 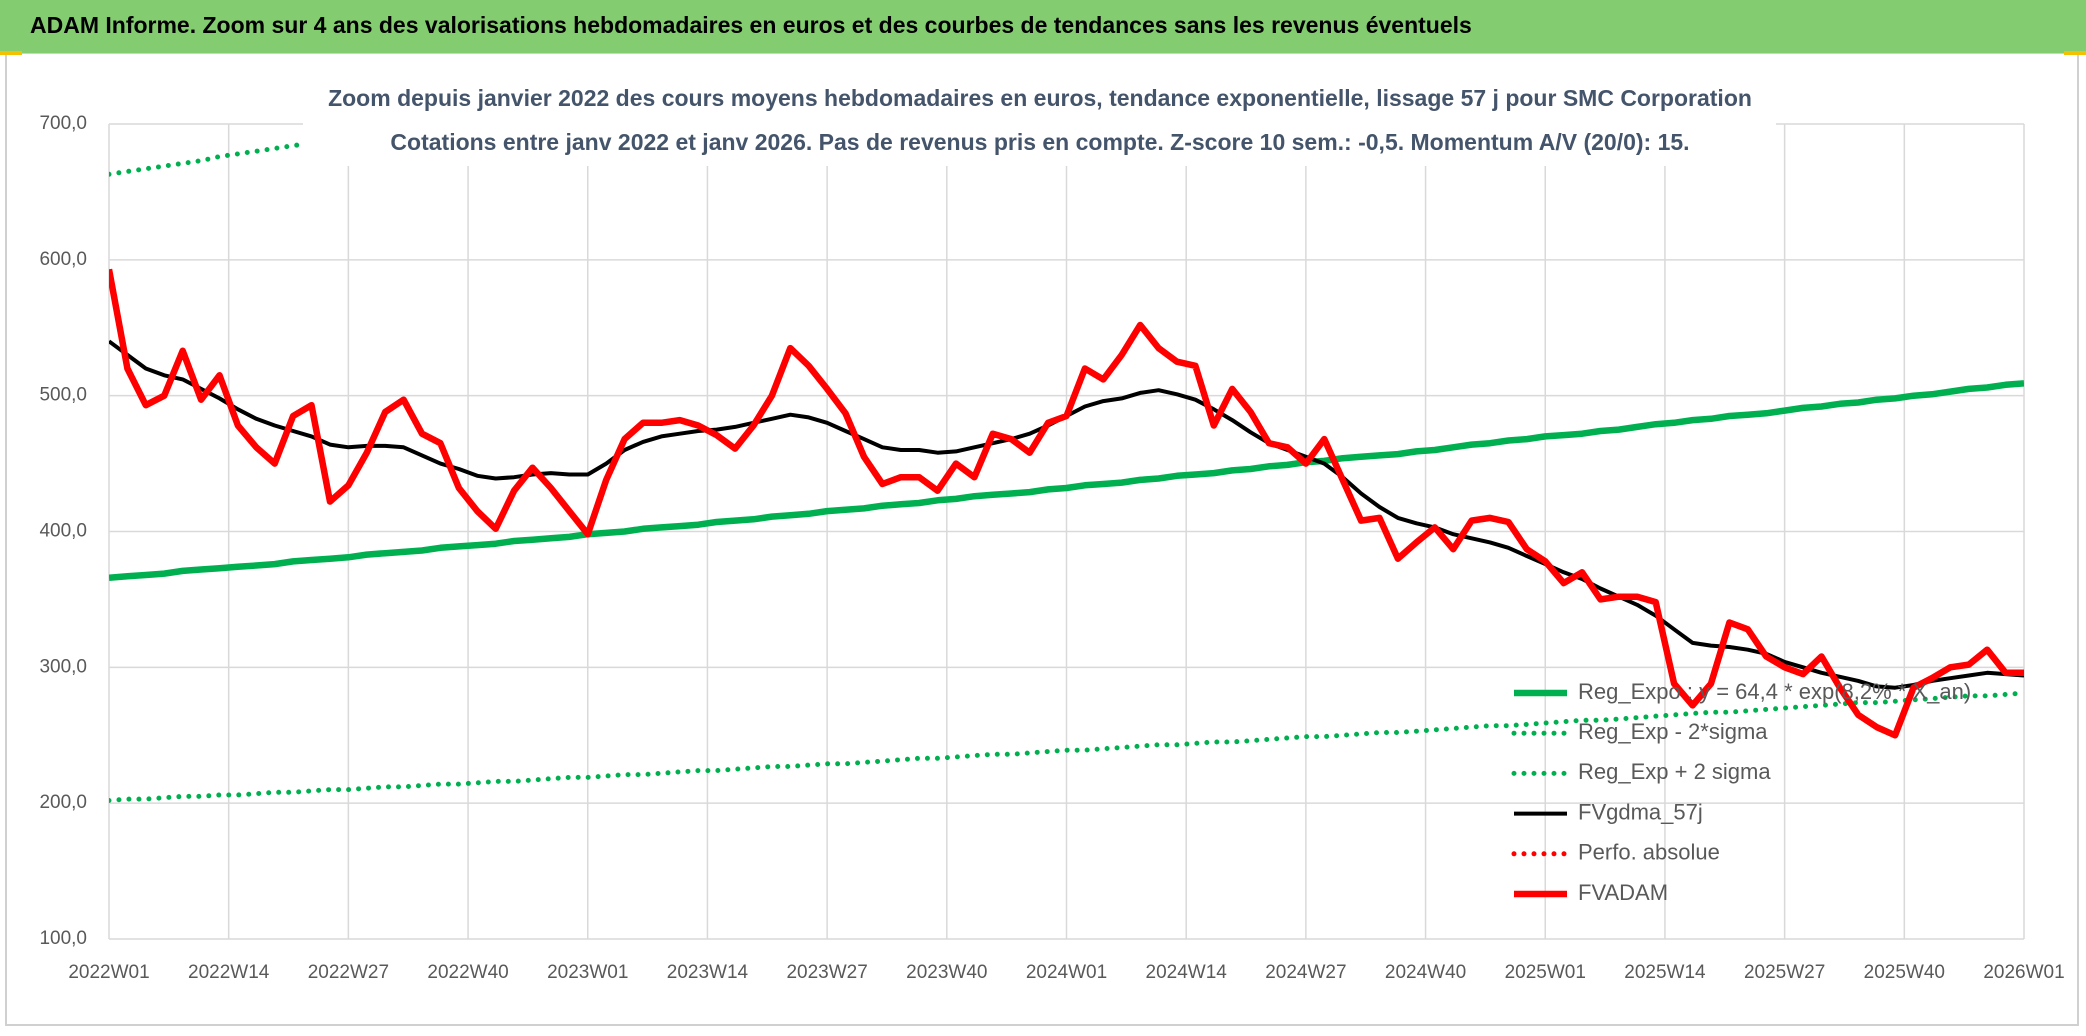 What do you see at coordinates (2023, 972) in the screenshot?
I see `x-tick-label: 2026W01` at bounding box center [2023, 972].